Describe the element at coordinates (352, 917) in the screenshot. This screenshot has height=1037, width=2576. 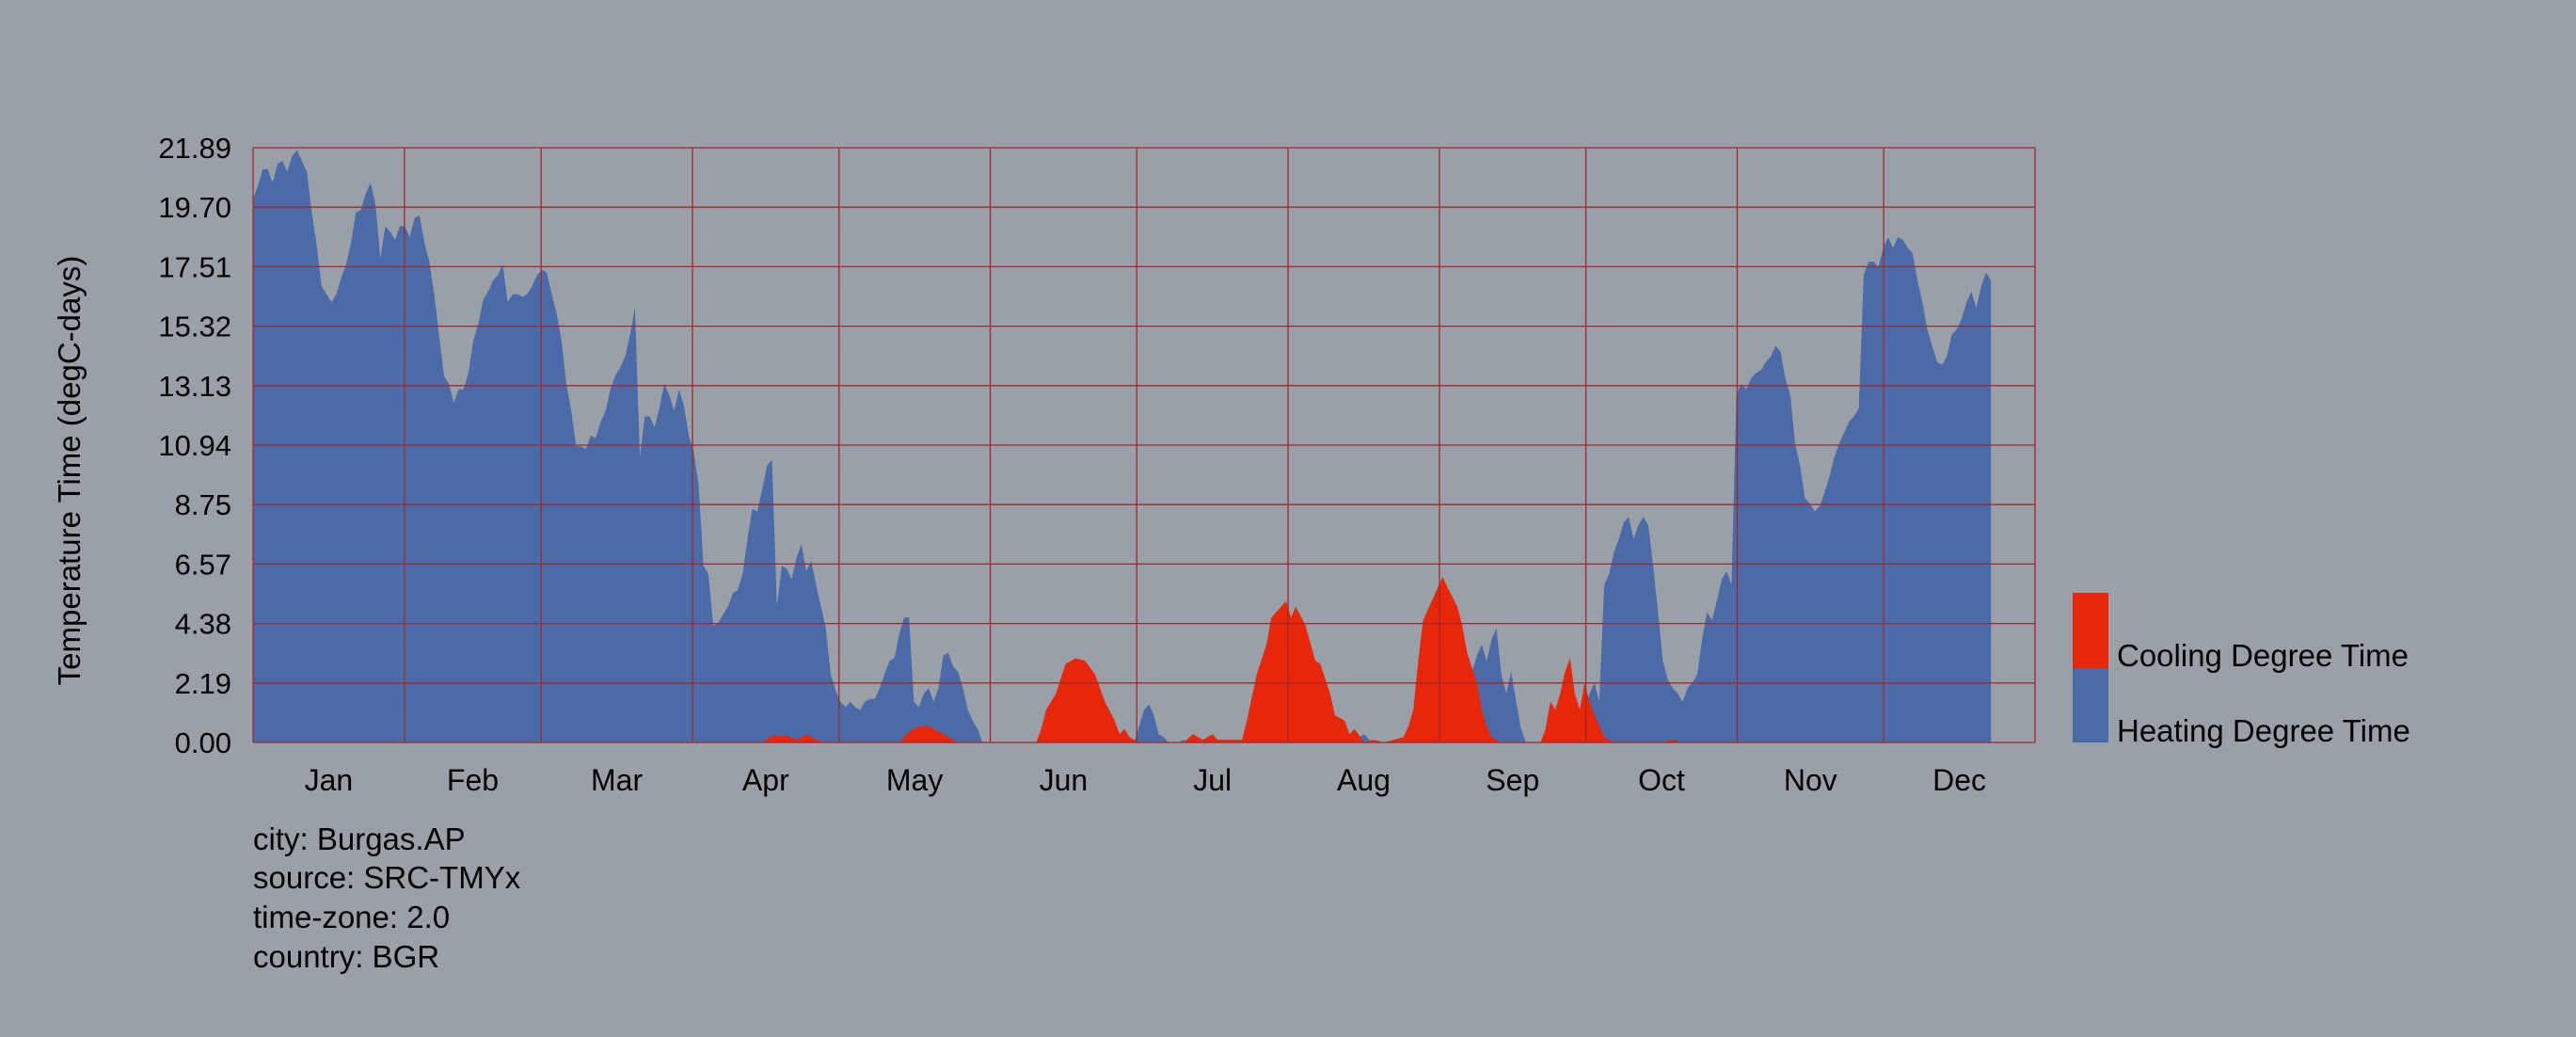
I see `metadata-time-zone: time-zone: 2.0` at that location.